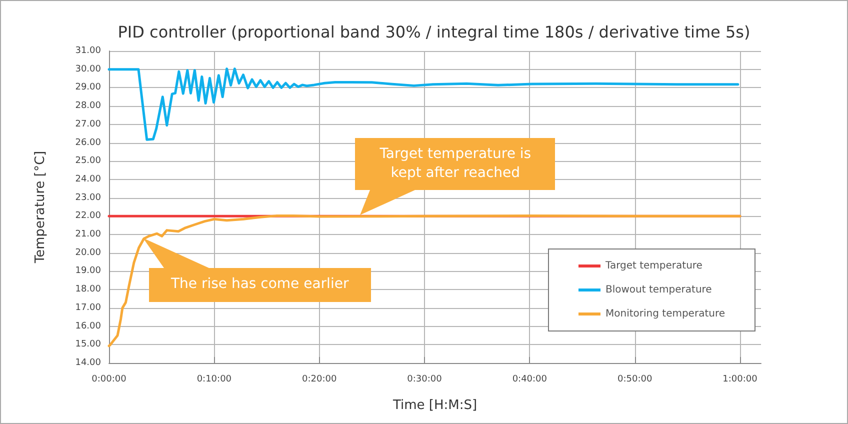 This screenshot has width=848, height=424. I want to click on x-tick-label: 0:10:00, so click(214, 379).